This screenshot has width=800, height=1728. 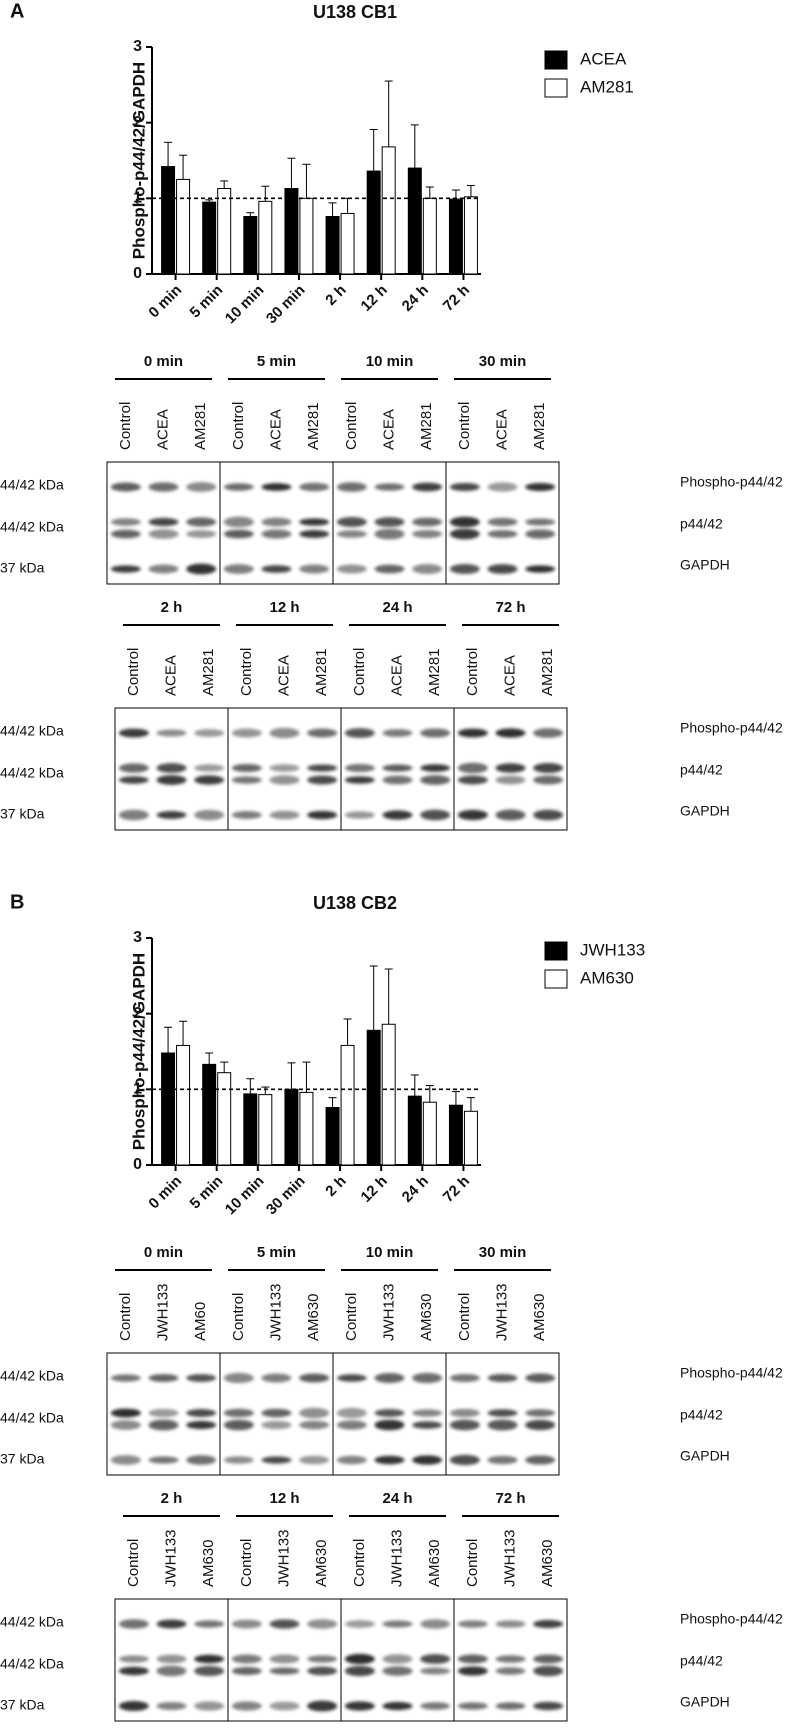 What do you see at coordinates (165, 302) in the screenshot?
I see `x-tick-label: 0 min` at bounding box center [165, 302].